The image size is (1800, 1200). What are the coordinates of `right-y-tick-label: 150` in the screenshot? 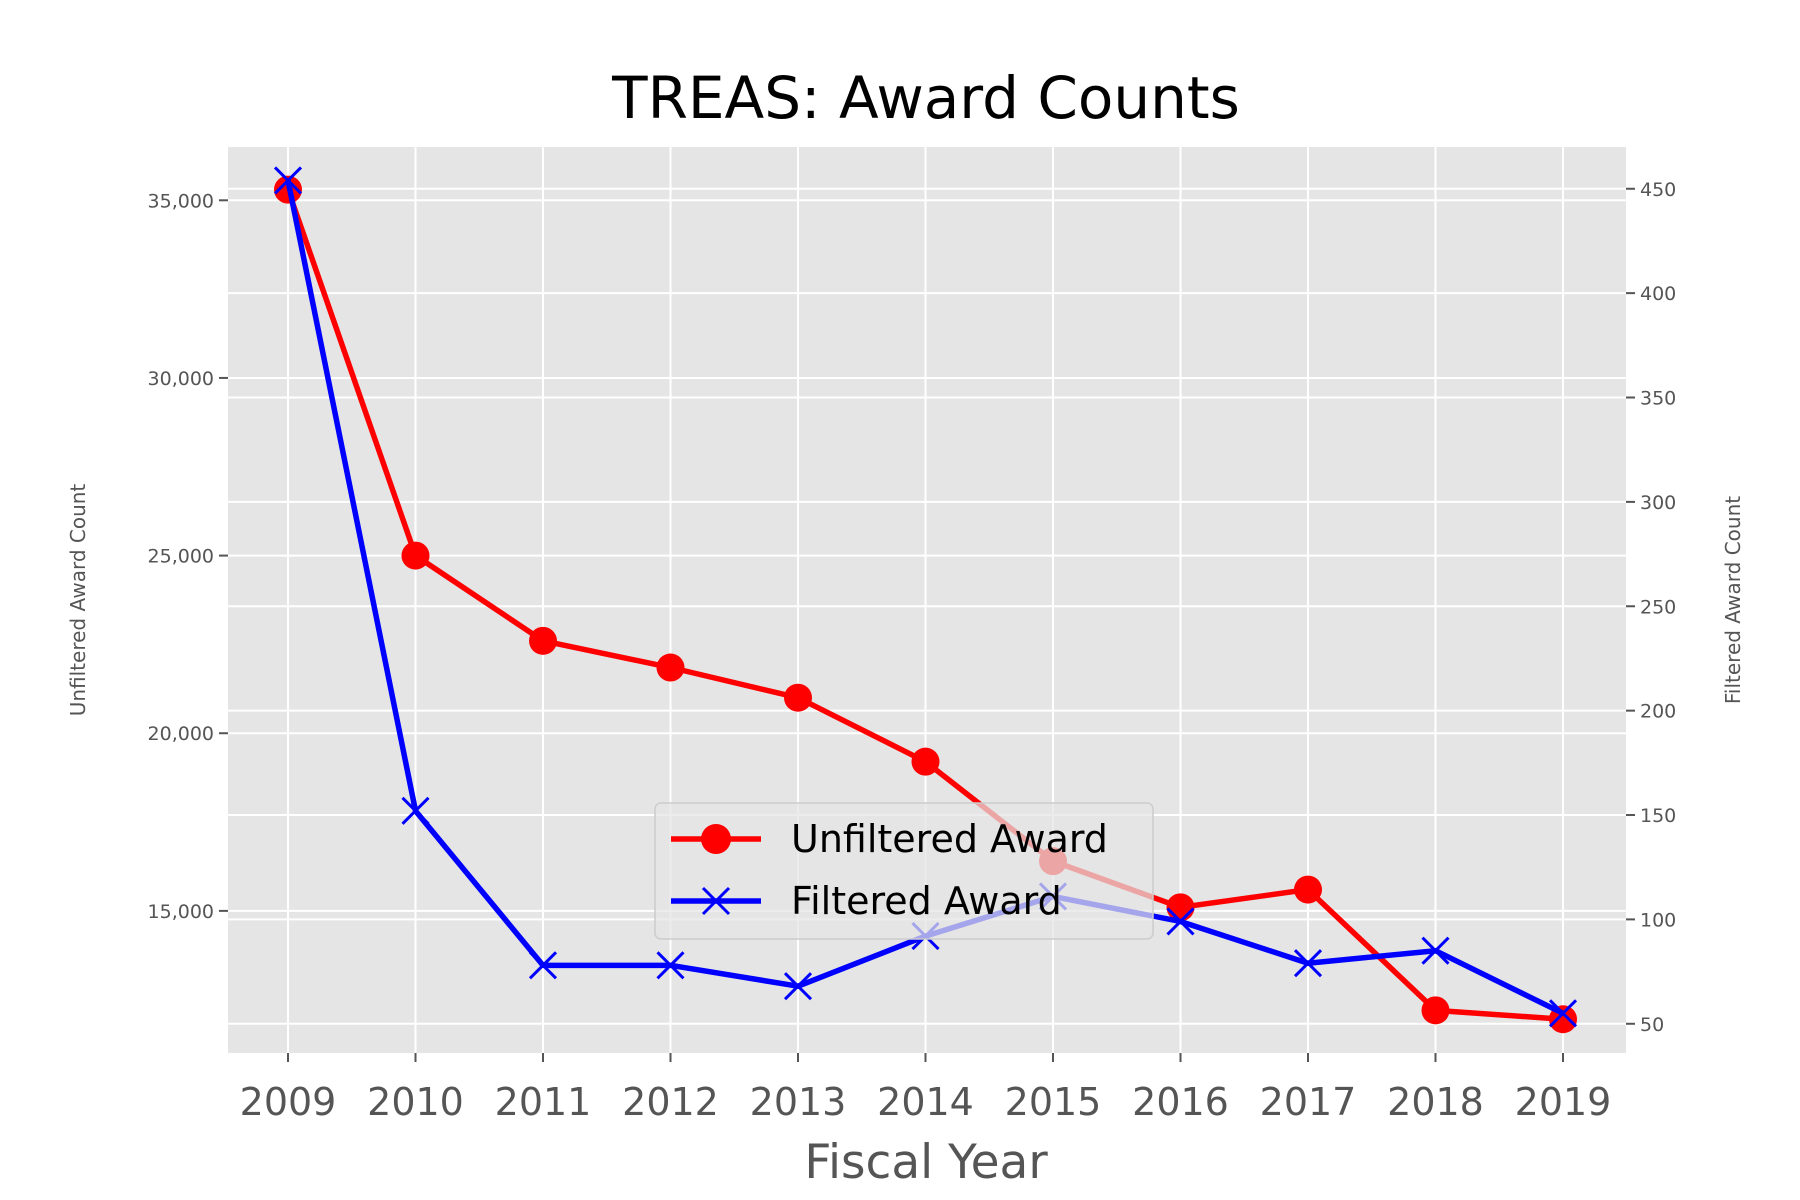 It's located at (1658, 816).